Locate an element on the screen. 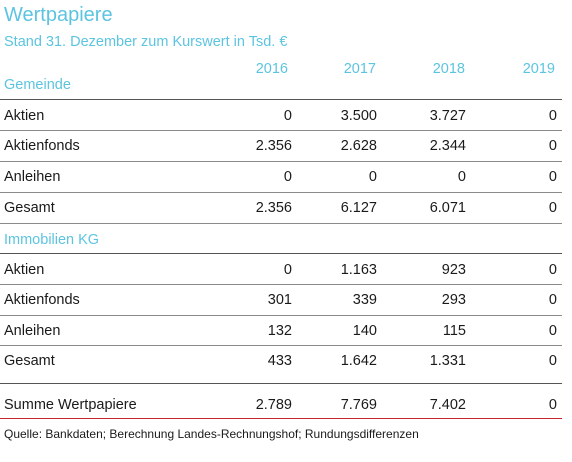  cell-2018: 3.727 is located at coordinates (447, 116).